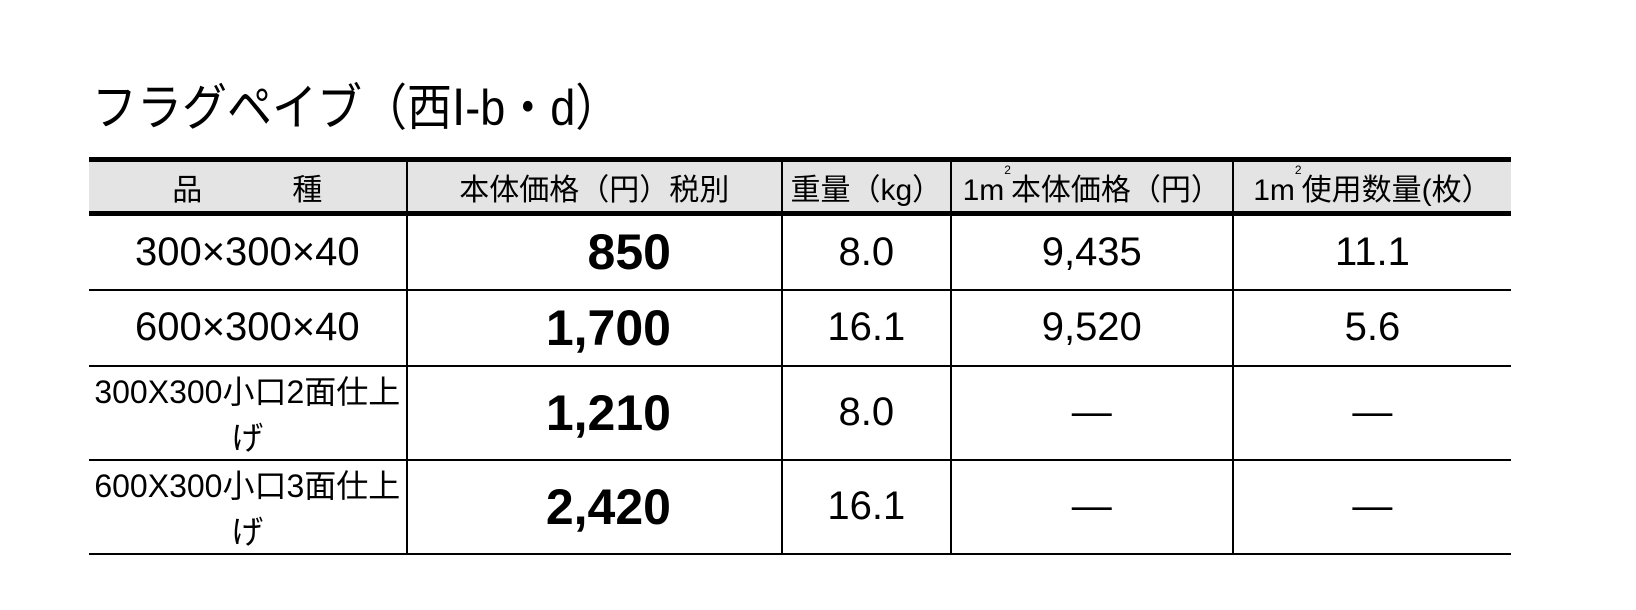 The height and width of the screenshot is (610, 1636). I want to click on page-title: フラグペイブ（西Ⅰ-b・d）, so click(356, 108).